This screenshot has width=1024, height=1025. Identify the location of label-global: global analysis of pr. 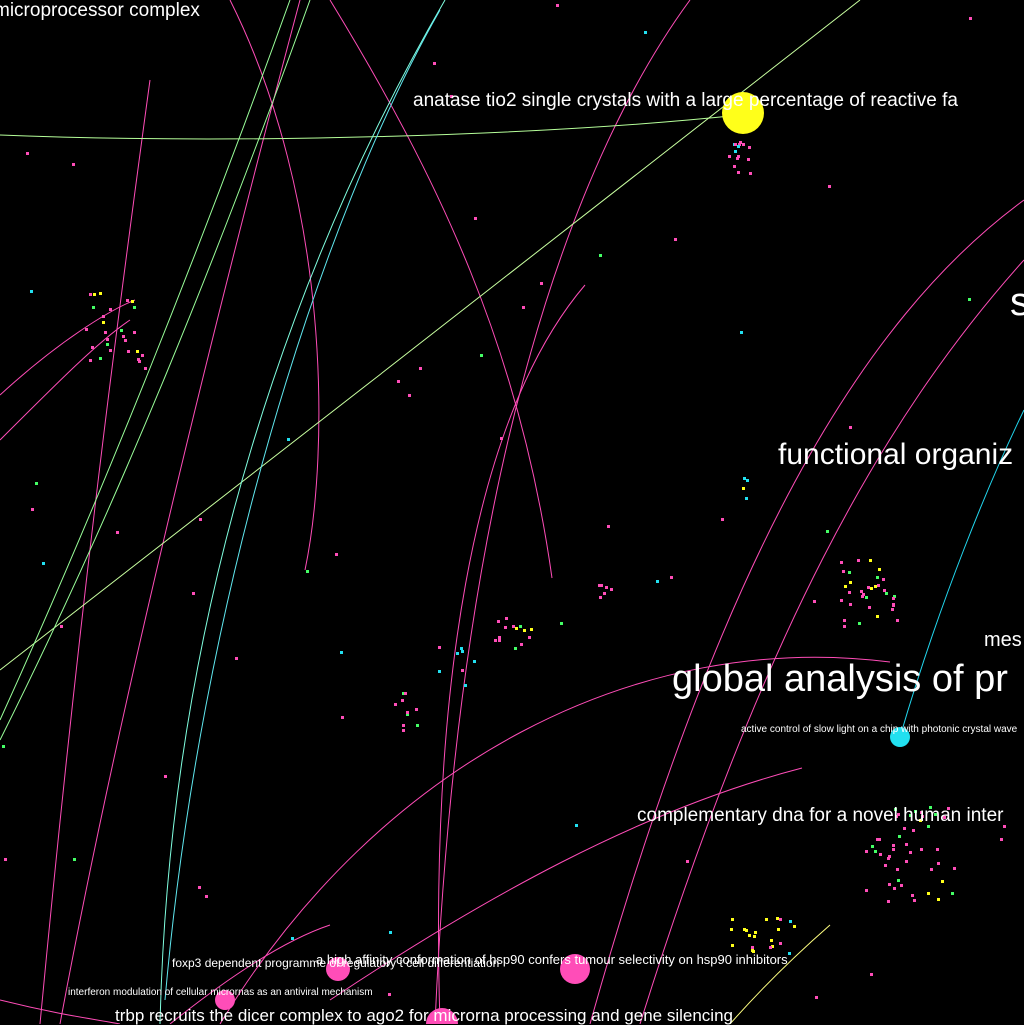
(840, 679).